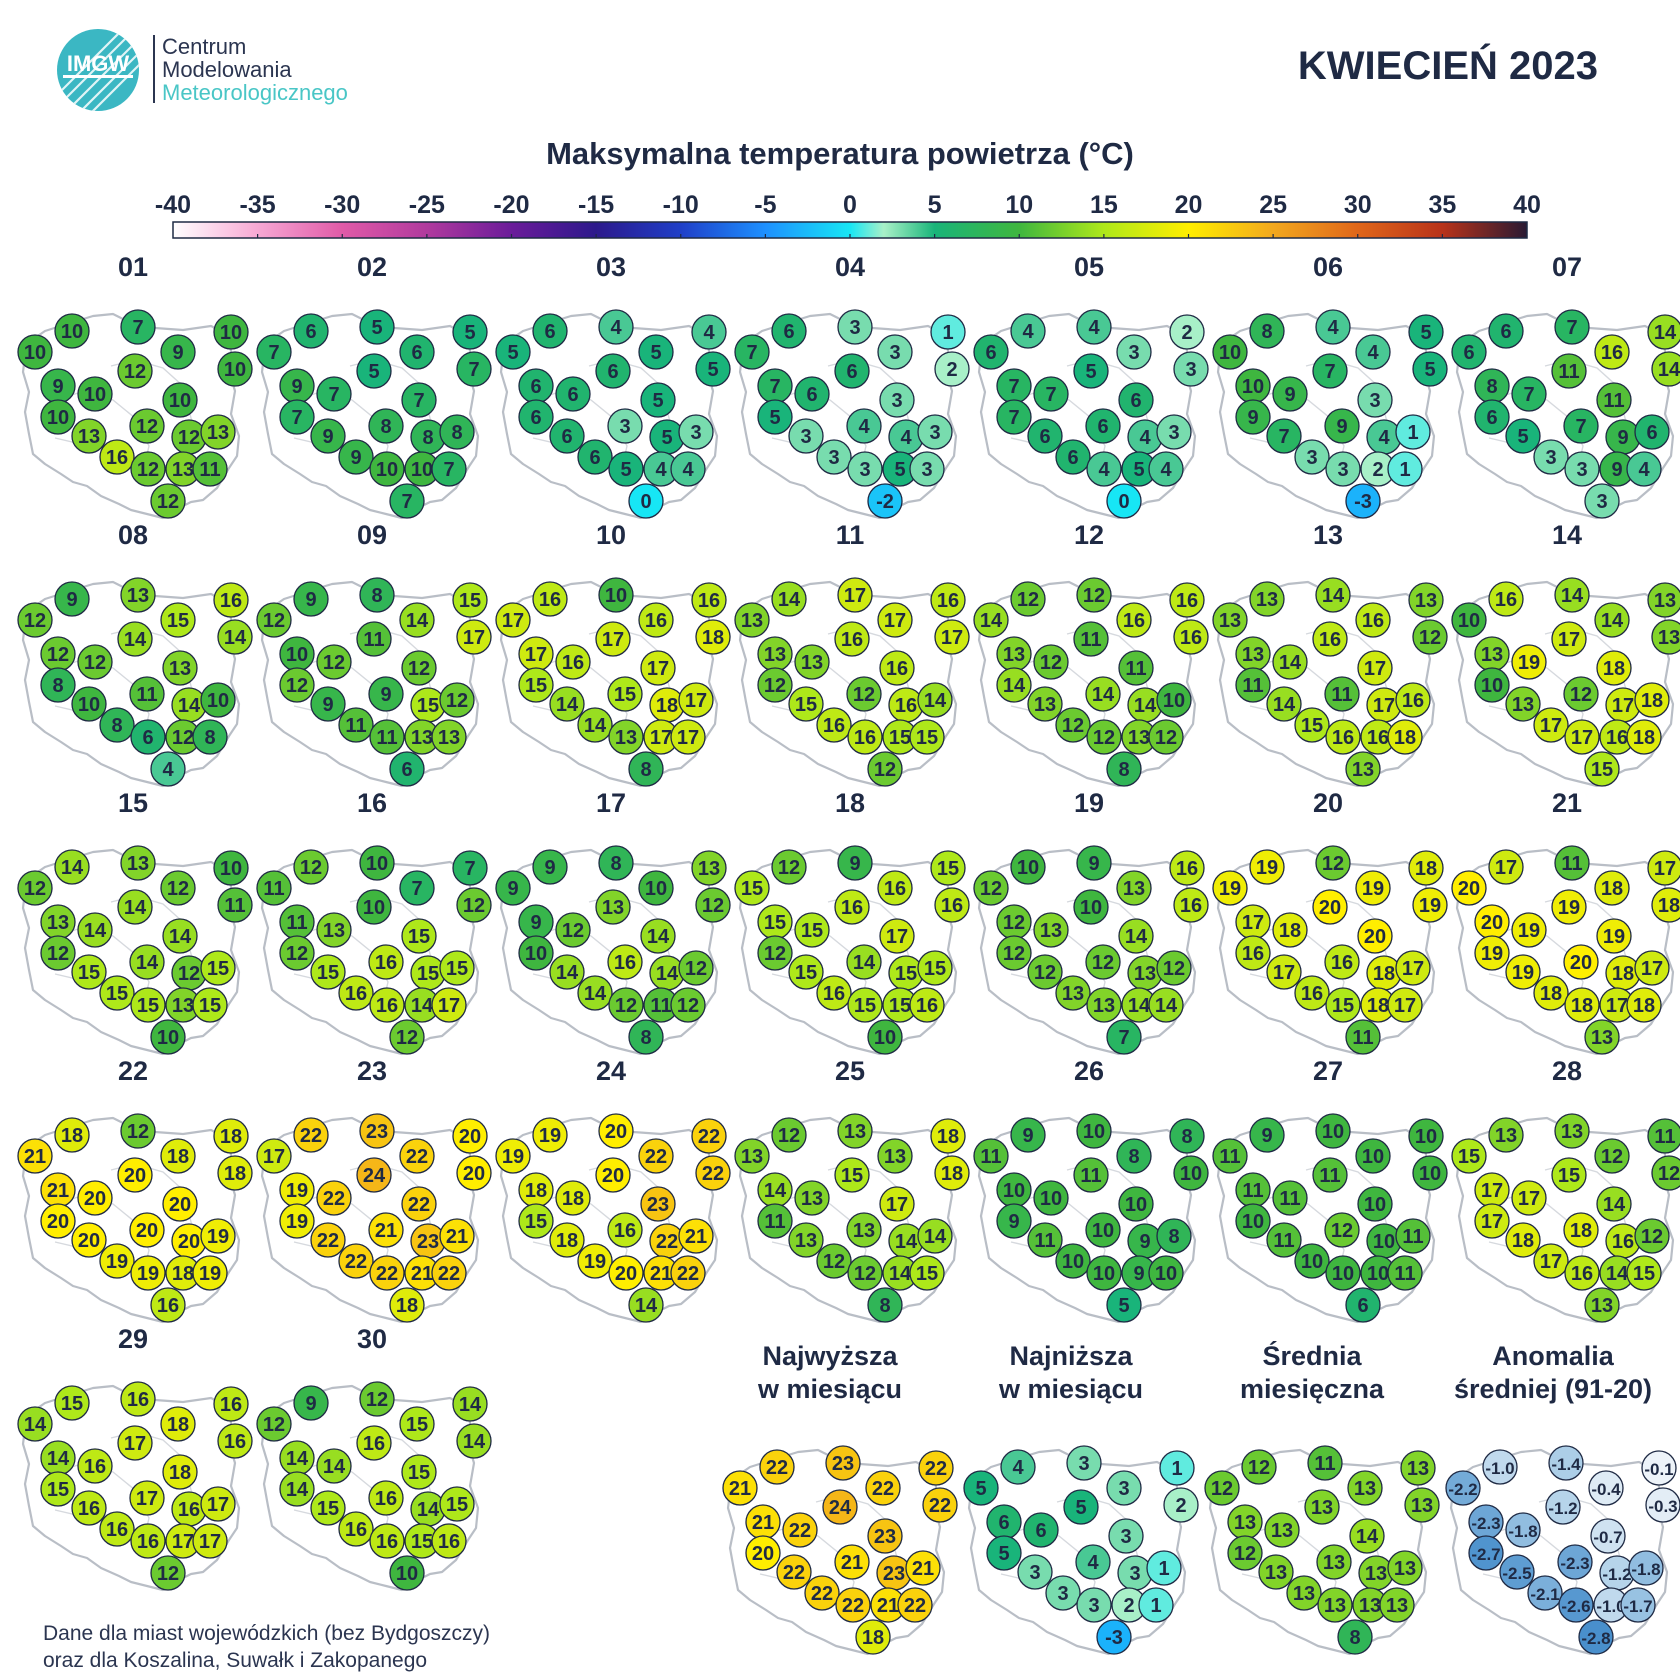  Describe the element at coordinates (1606, 1489) in the screenshot. I see `city-value: -0.4` at that location.